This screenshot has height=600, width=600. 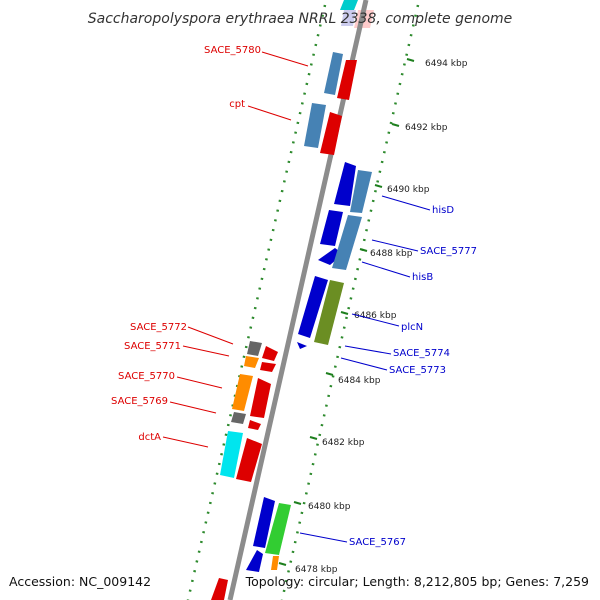 What do you see at coordinates (260, 398) in the screenshot?
I see `gene-SACE_5770-r` at bounding box center [260, 398].